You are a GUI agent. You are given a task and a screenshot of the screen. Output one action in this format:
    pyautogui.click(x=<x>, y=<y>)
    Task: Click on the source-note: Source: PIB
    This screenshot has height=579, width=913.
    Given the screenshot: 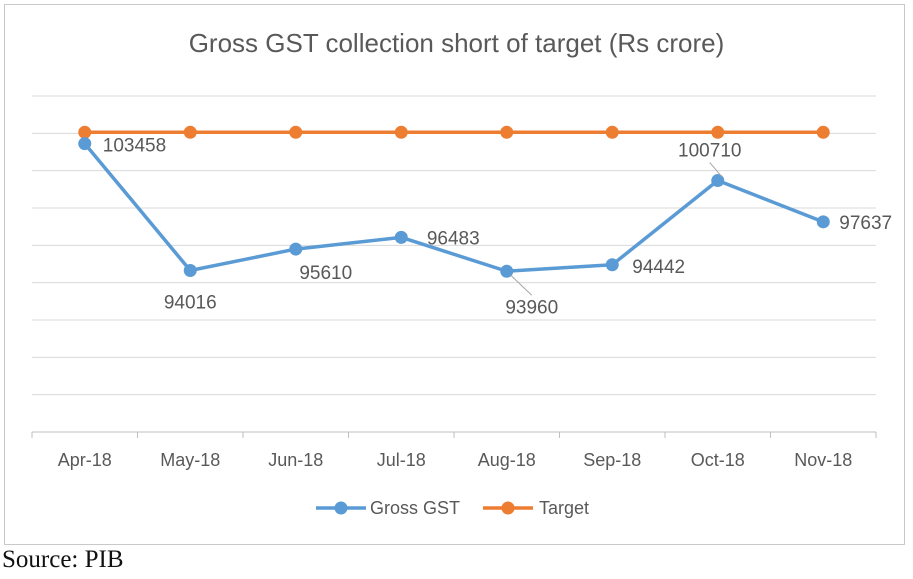 What is the action you would take?
    pyautogui.click(x=63, y=559)
    